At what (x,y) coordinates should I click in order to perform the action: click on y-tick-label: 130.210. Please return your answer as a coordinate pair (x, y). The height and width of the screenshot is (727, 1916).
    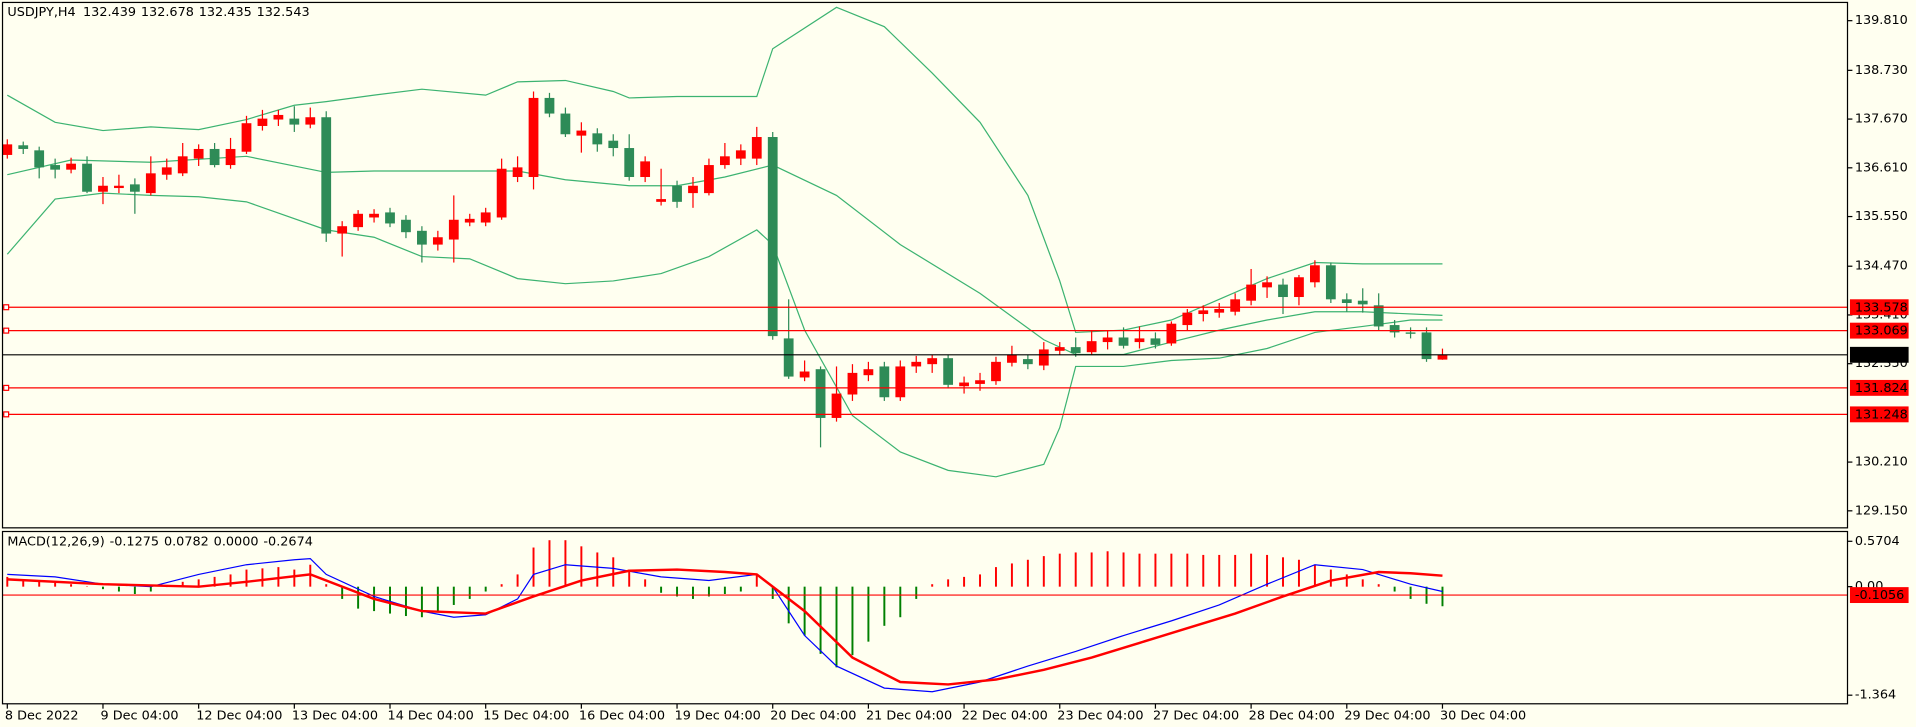
    Looking at the image, I should click on (1881, 462).